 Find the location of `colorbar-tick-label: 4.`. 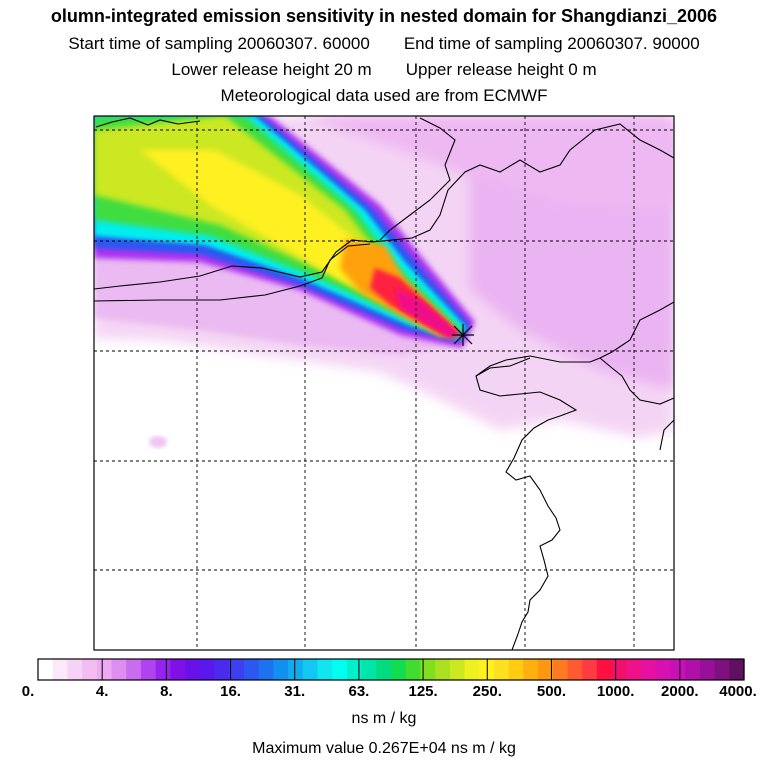

colorbar-tick-label: 4. is located at coordinates (102, 691).